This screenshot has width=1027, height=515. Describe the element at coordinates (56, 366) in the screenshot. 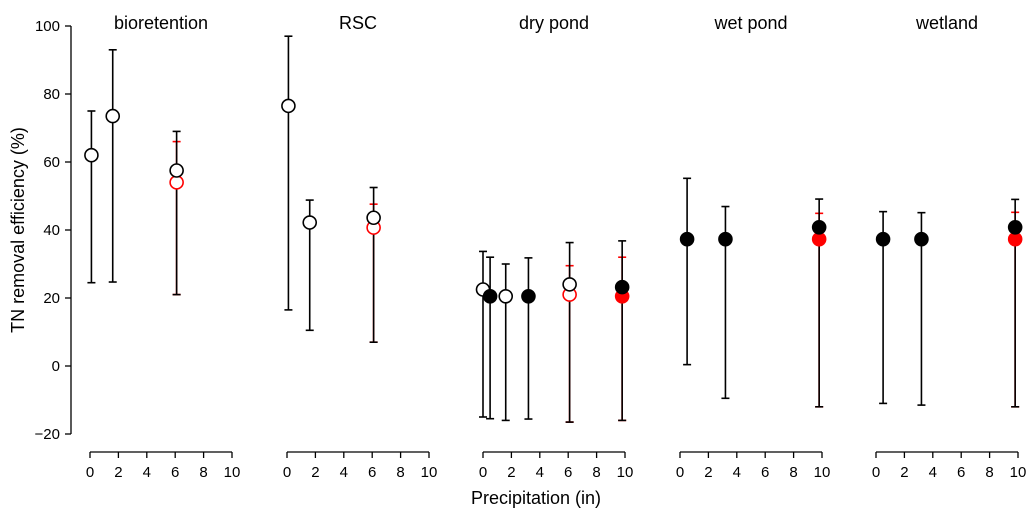

I see `y-tick-label: 0` at that location.